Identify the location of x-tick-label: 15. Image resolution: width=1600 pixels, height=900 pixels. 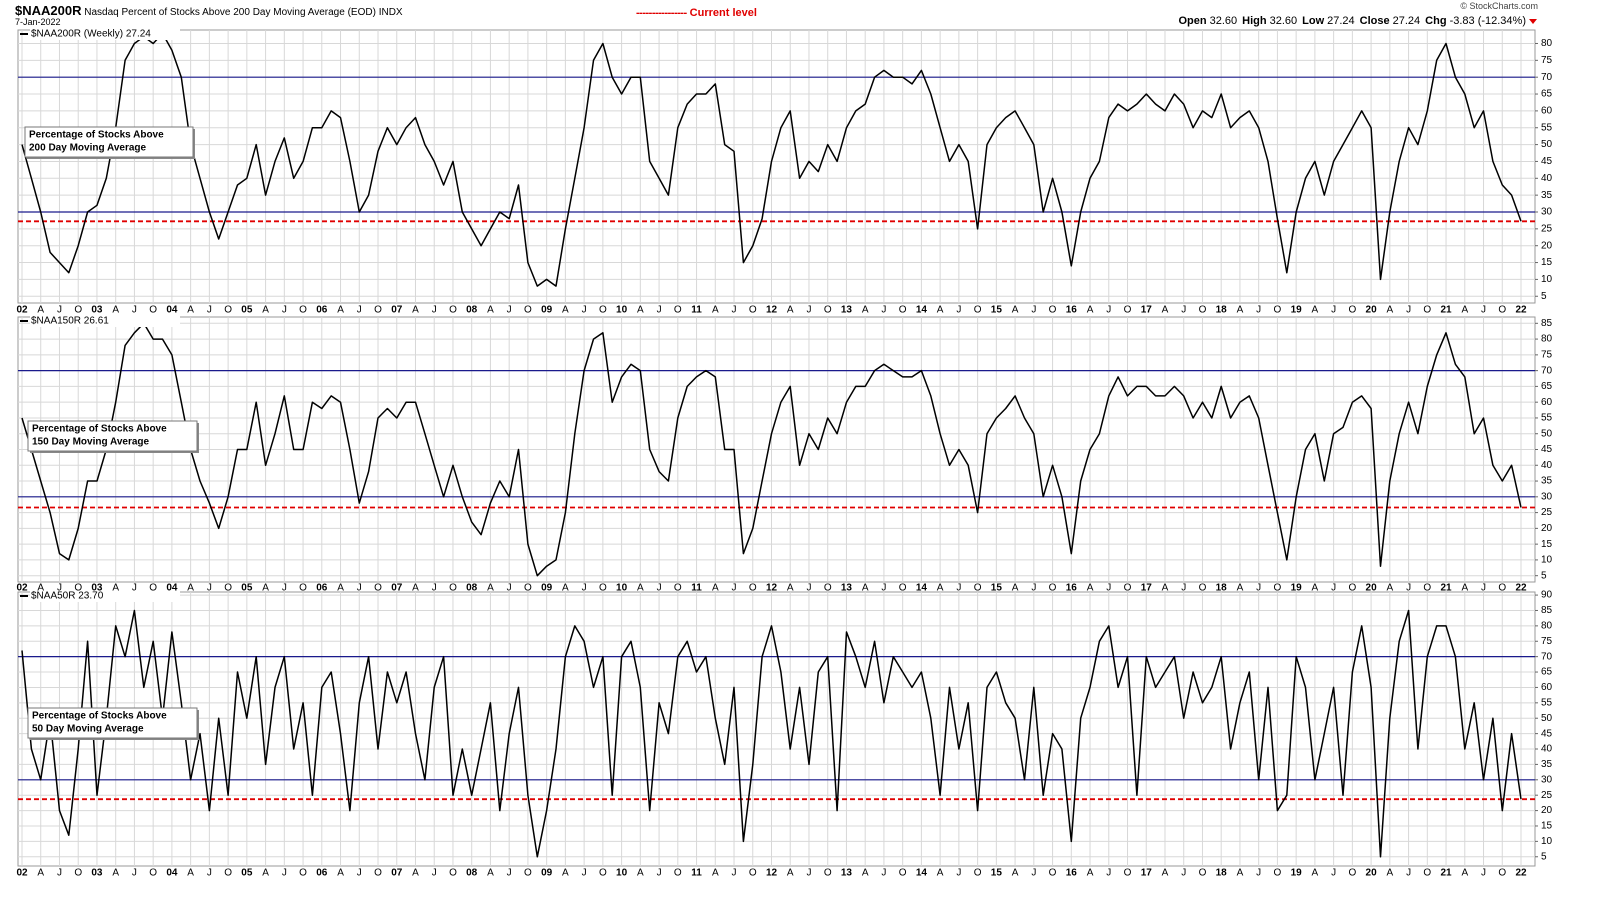
(997, 310).